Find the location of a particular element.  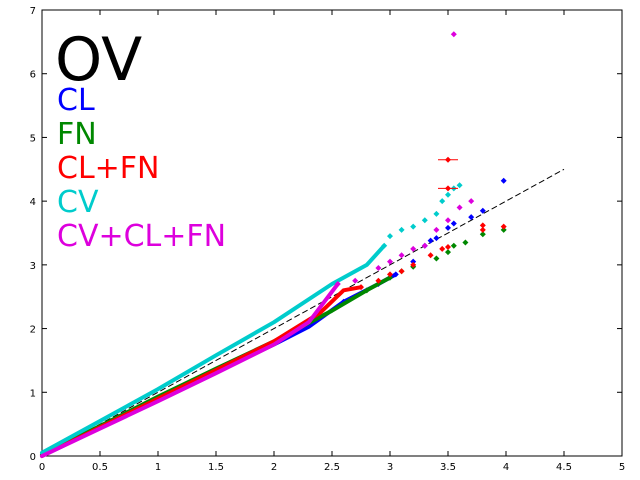

legend-entry: CV is located at coordinates (78, 202).